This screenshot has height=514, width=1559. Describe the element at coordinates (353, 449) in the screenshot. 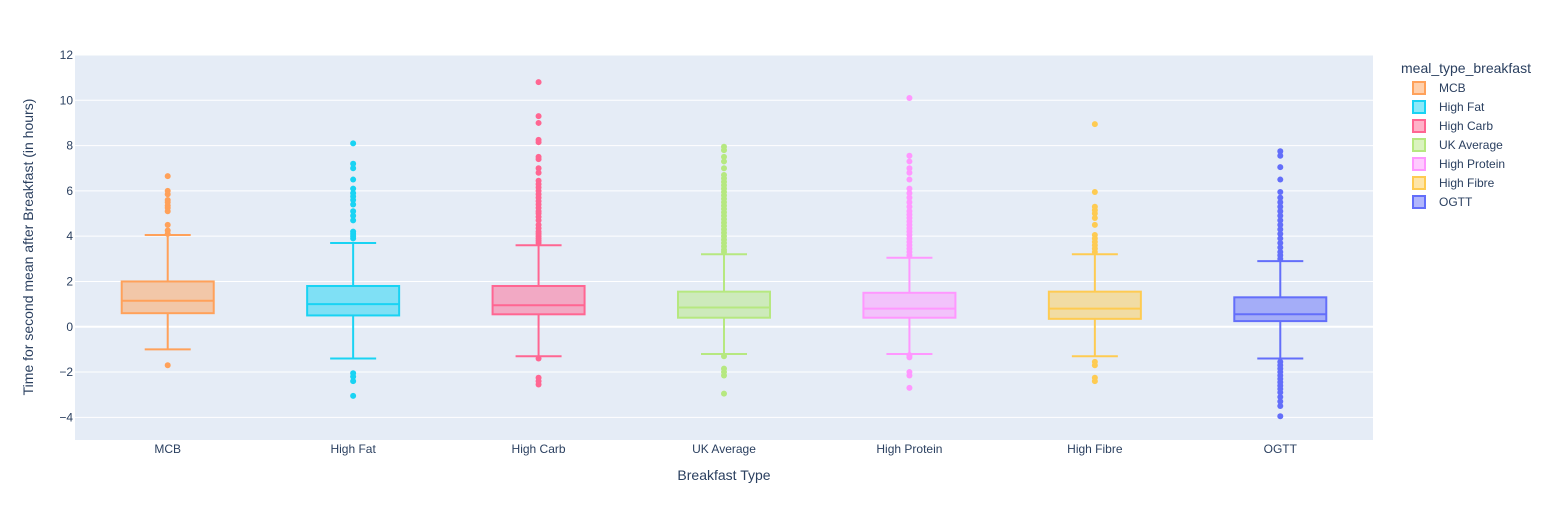

I see `x-tick-label: High Fat` at that location.